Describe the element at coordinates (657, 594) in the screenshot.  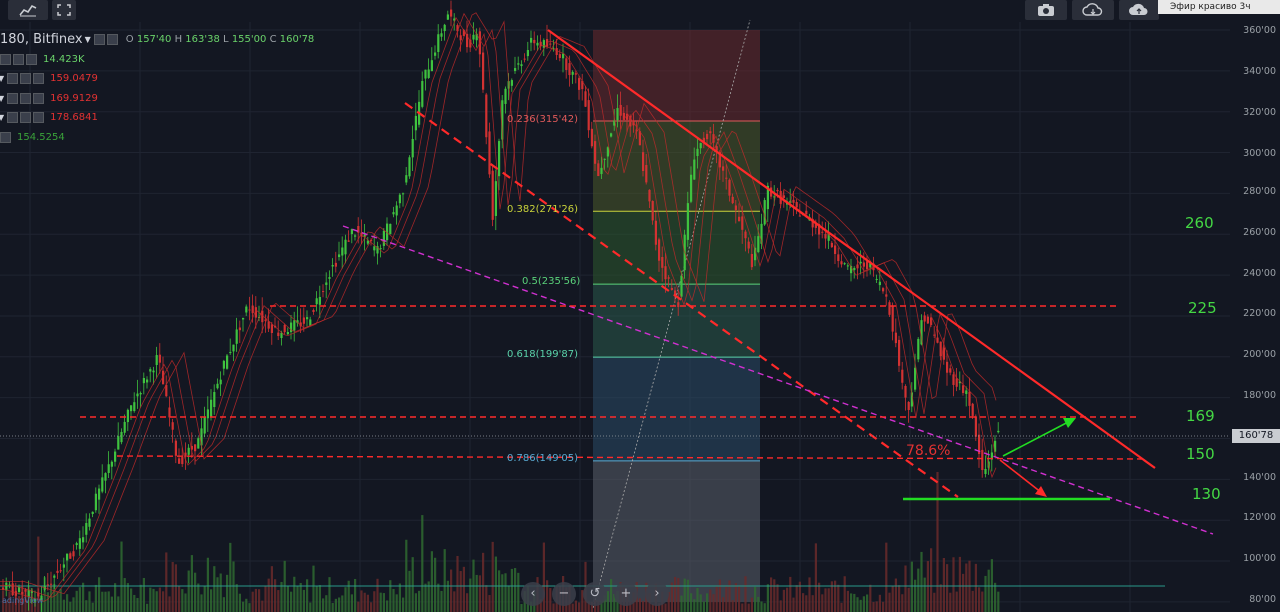
I see `scroll-forward-button: ›` at that location.